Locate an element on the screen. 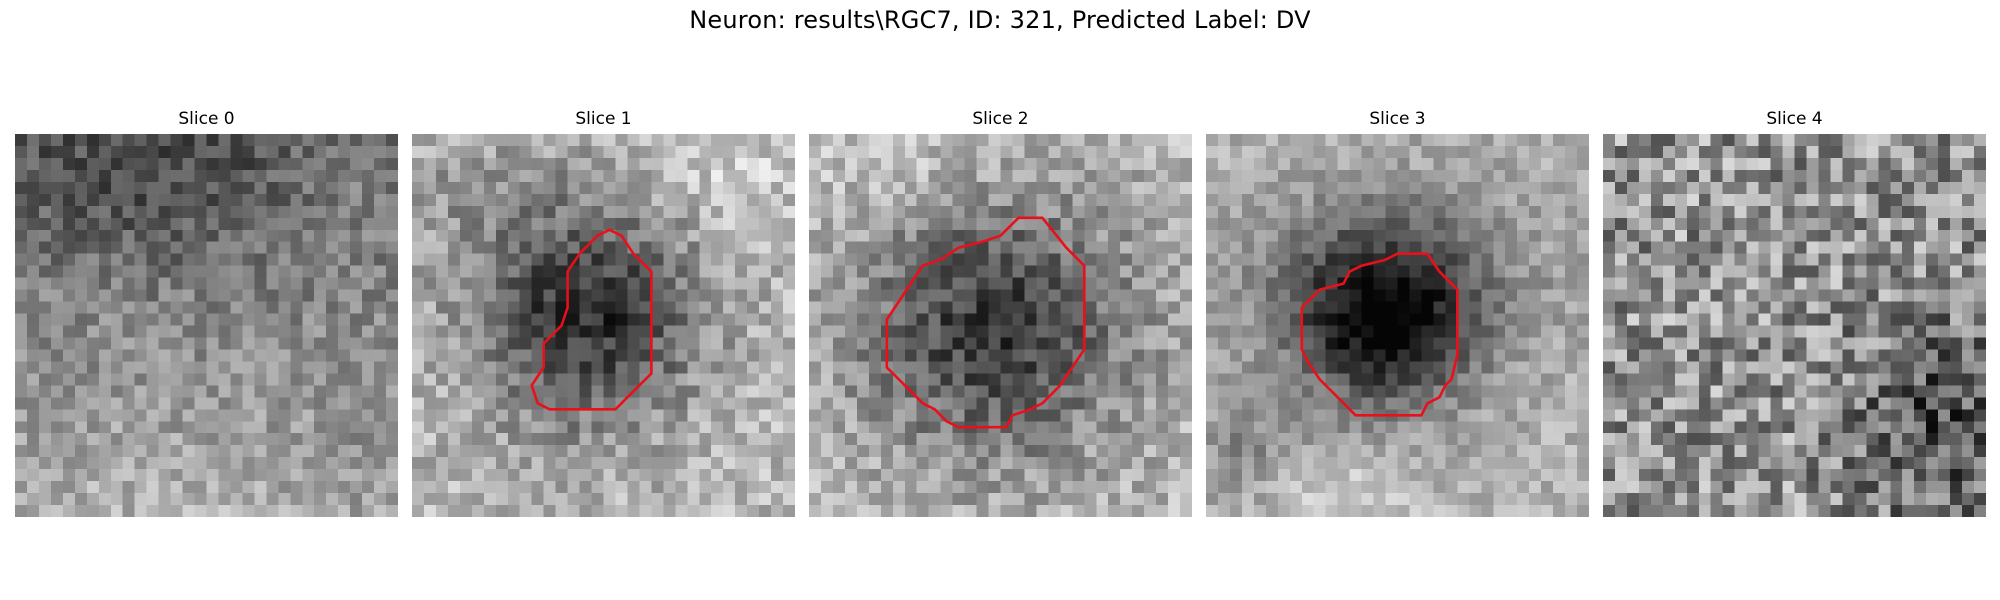  slice-panel-3: Slice 3 is located at coordinates (1397, 312).